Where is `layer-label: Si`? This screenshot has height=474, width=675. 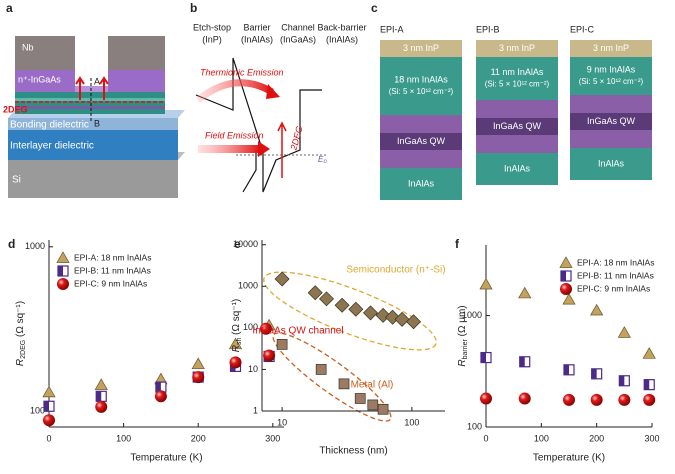
layer-label: Si is located at coordinates (16, 180).